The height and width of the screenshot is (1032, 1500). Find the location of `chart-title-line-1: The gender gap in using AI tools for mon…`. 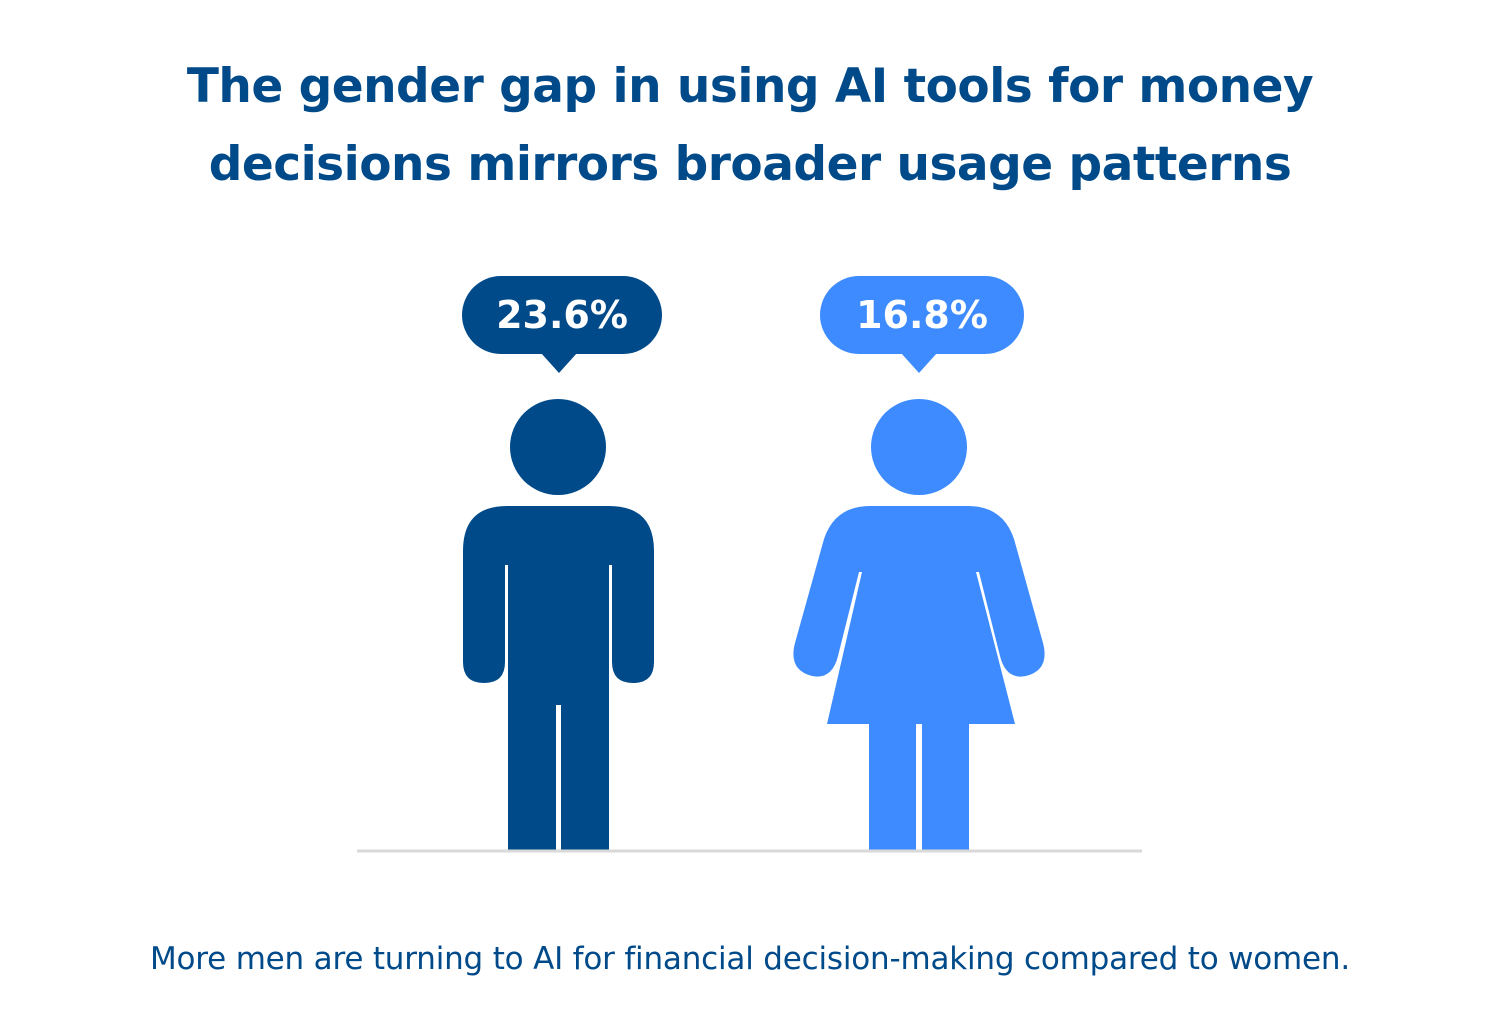

chart-title-line-1: The gender gap in using AI tools for mon… is located at coordinates (750, 86).